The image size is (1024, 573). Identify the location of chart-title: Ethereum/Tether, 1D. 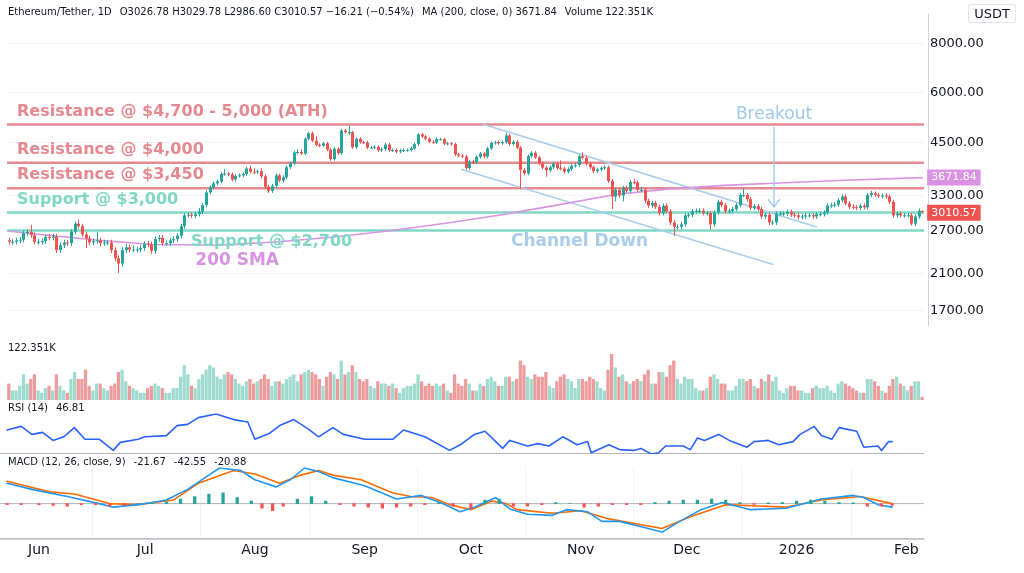
(60, 11).